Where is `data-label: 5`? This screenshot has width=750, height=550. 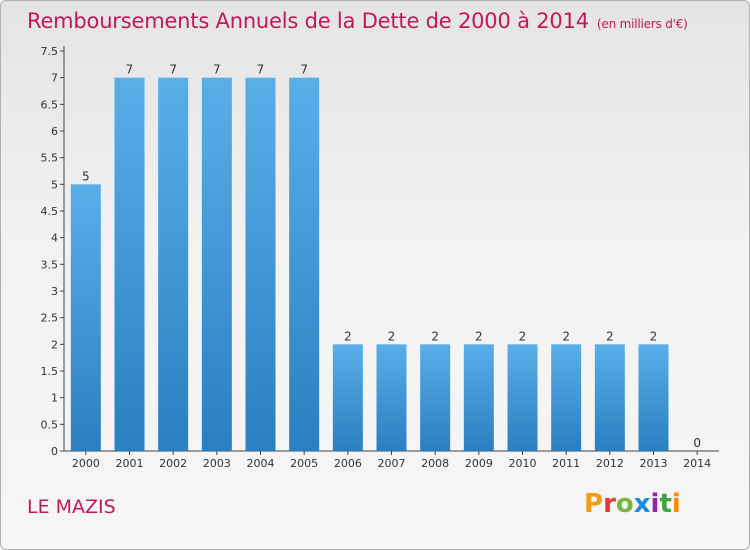
data-label: 5 is located at coordinates (86, 176).